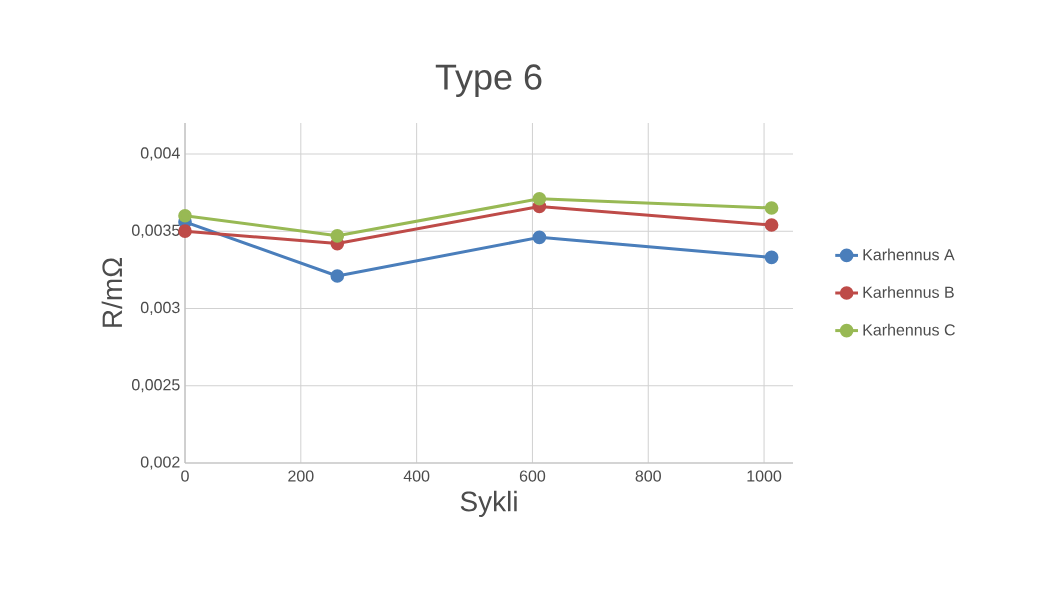 The image size is (1059, 590). Describe the element at coordinates (155, 231) in the screenshot. I see `y-tick-label: 0,0035` at that location.